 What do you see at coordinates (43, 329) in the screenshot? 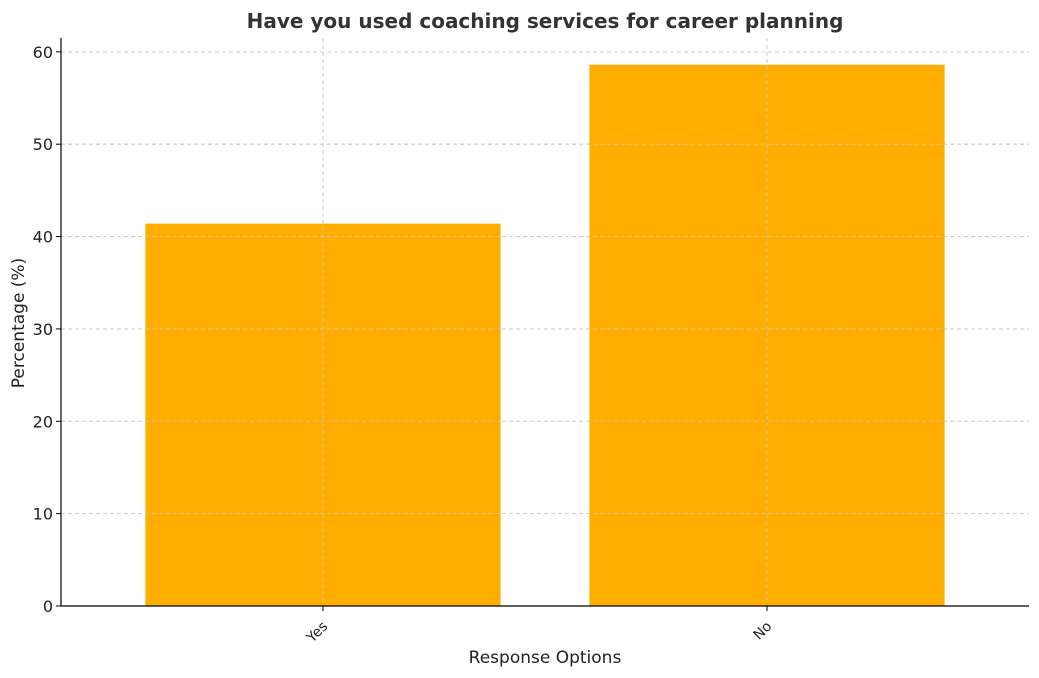
I see `y-tick-label: 30` at bounding box center [43, 329].